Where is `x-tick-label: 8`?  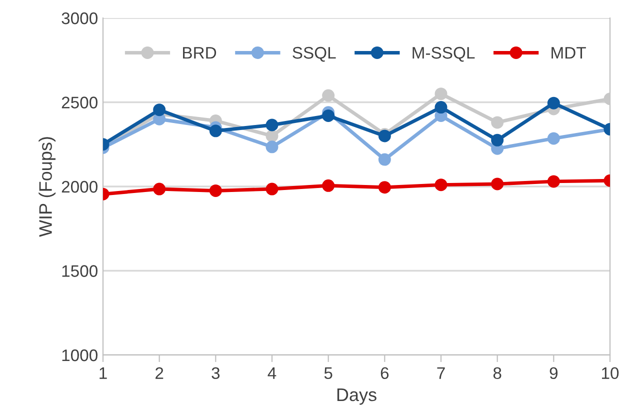
x-tick-label: 8 is located at coordinates (497, 373).